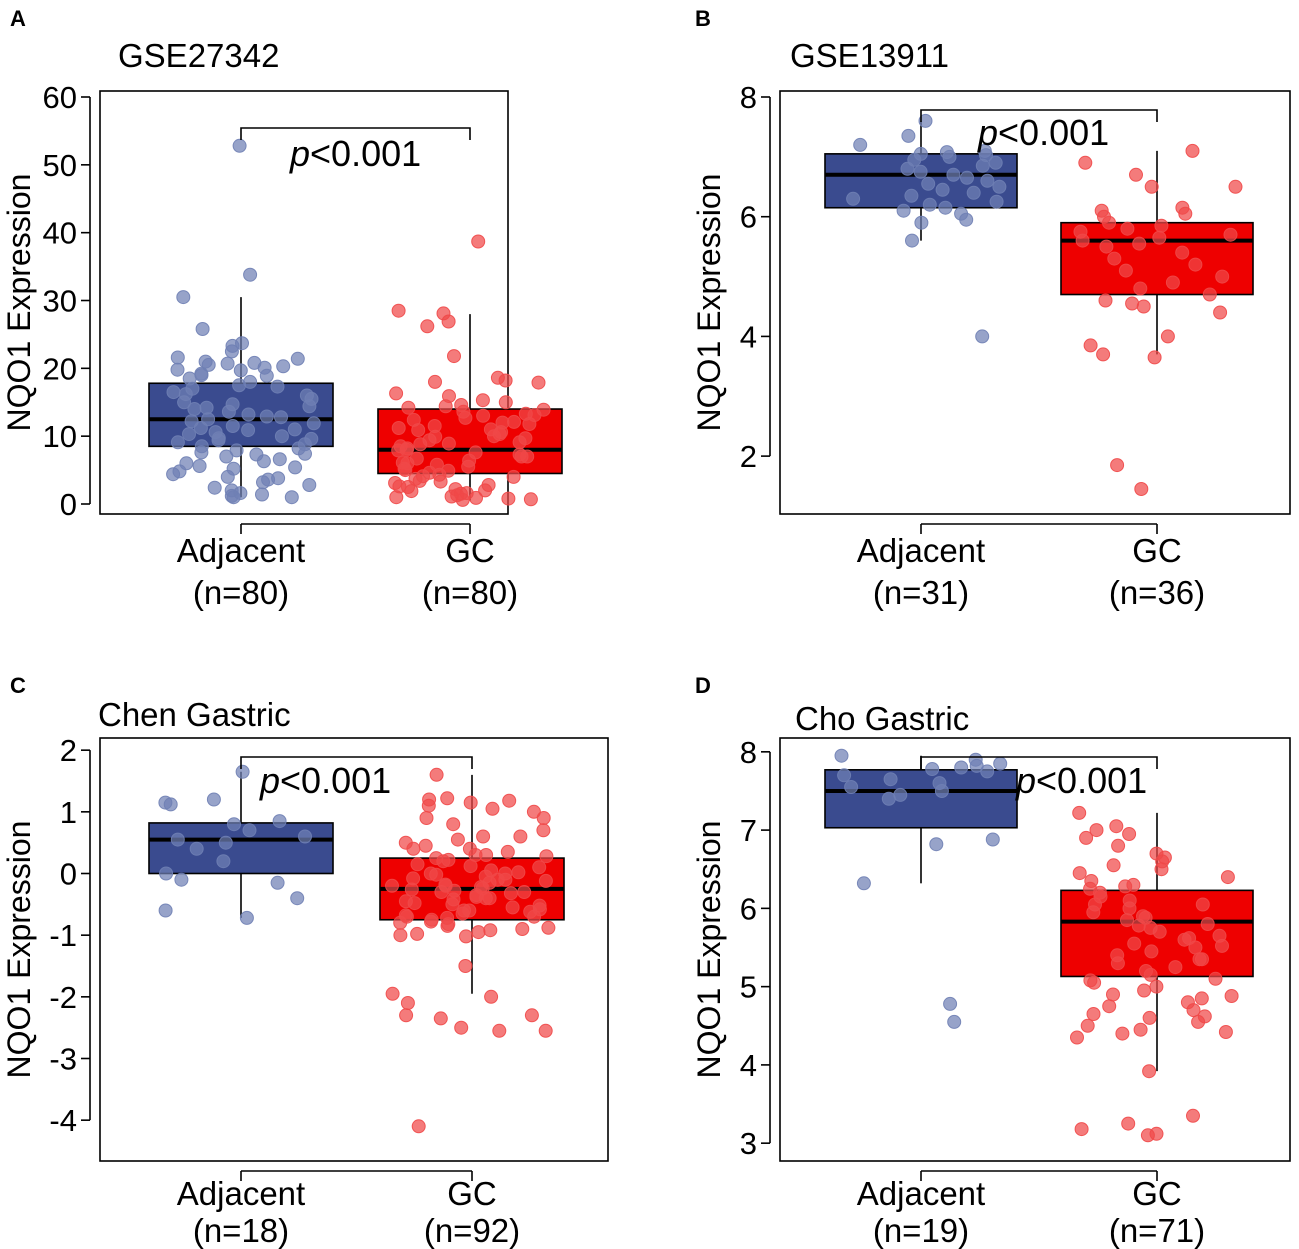  Describe the element at coordinates (63, 1120) in the screenshot. I see `y-tick-label: -4` at that location.